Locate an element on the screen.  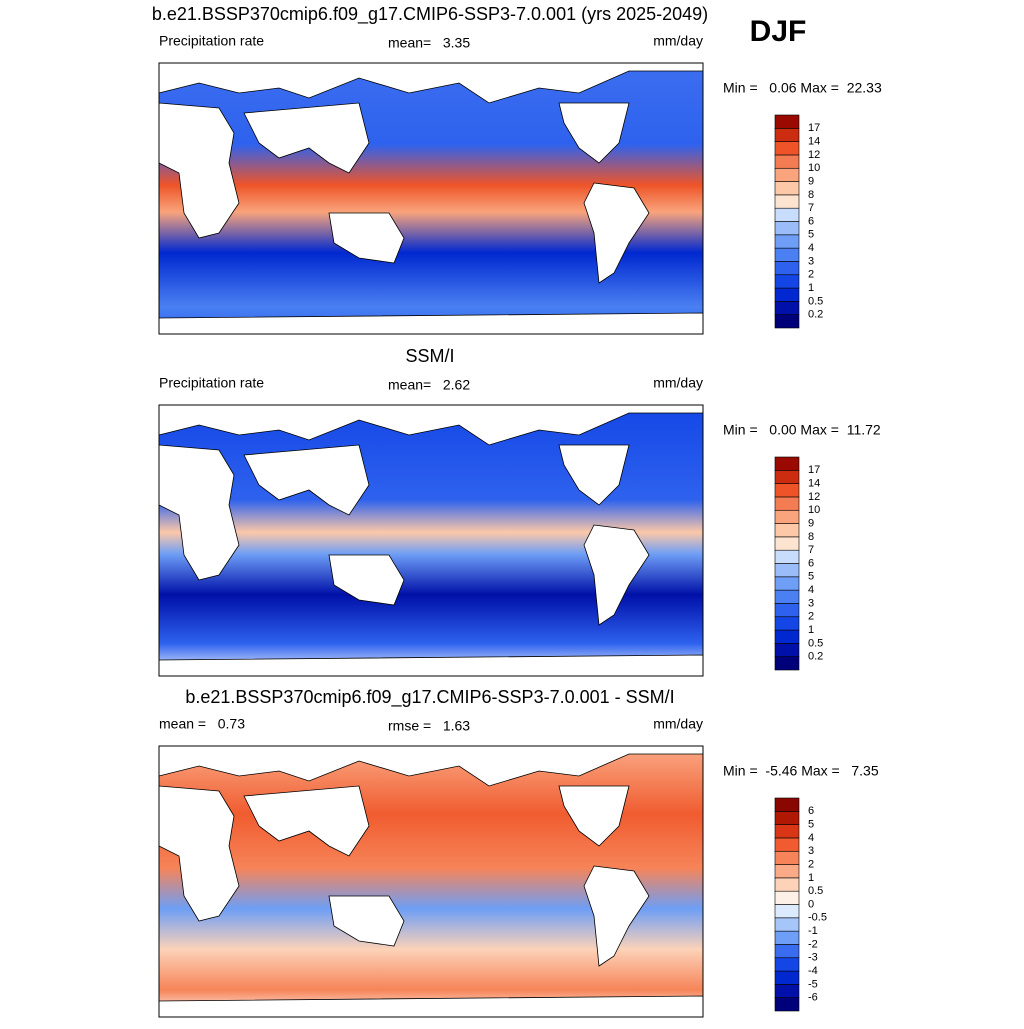
colorbar-label: -1 is located at coordinates (813, 931).